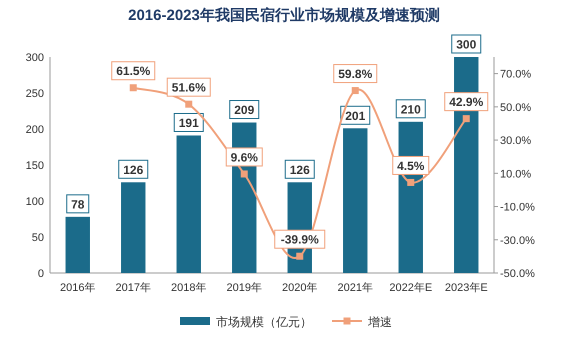 This screenshot has height=349, width=568. What do you see at coordinates (518, 274) in the screenshot?
I see `y2-tick-label: -50.0%` at bounding box center [518, 274].